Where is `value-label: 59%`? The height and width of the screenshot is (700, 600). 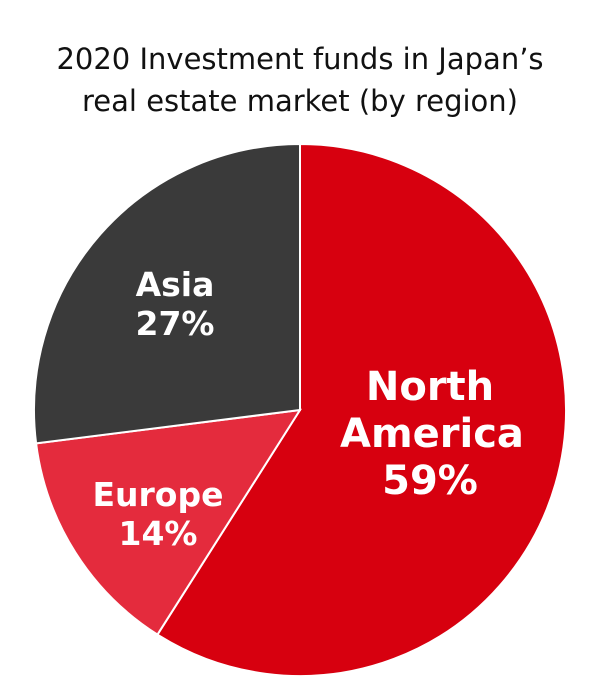
value-label: 59% is located at coordinates (430, 481).